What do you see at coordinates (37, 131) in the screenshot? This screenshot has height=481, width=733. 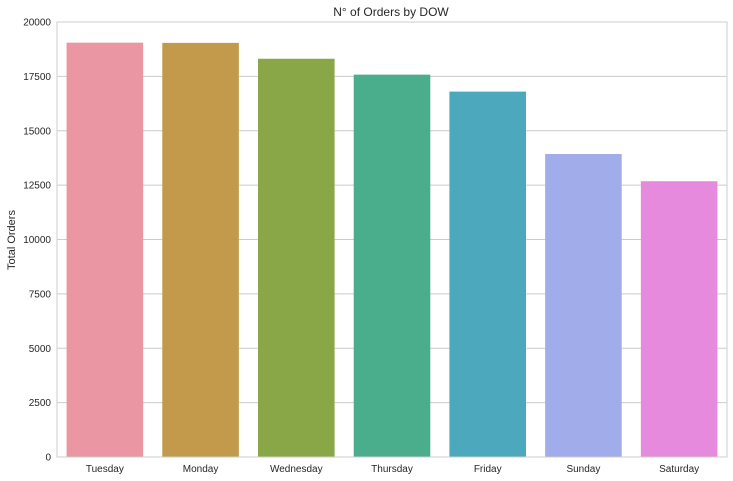 I see `y-tick-label: 15000` at bounding box center [37, 131].